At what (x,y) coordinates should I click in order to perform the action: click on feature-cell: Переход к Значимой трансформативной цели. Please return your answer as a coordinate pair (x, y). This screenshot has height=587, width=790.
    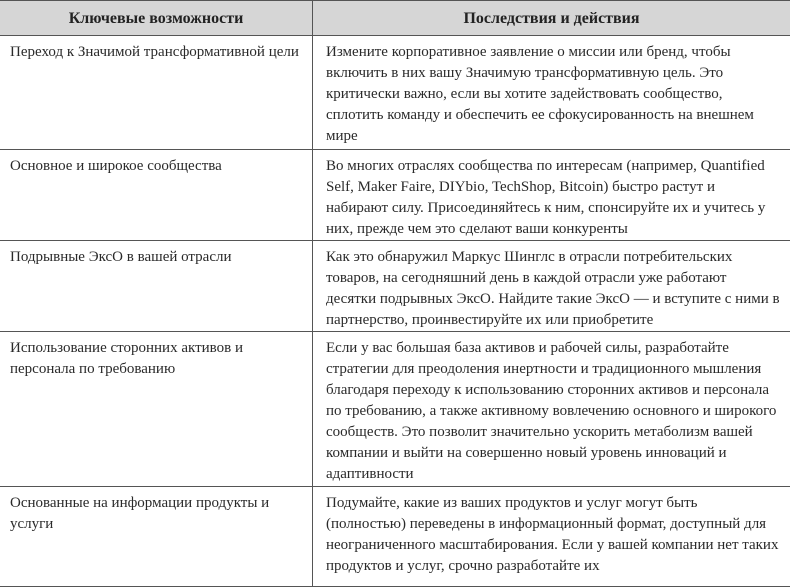
    Looking at the image, I should click on (156, 93).